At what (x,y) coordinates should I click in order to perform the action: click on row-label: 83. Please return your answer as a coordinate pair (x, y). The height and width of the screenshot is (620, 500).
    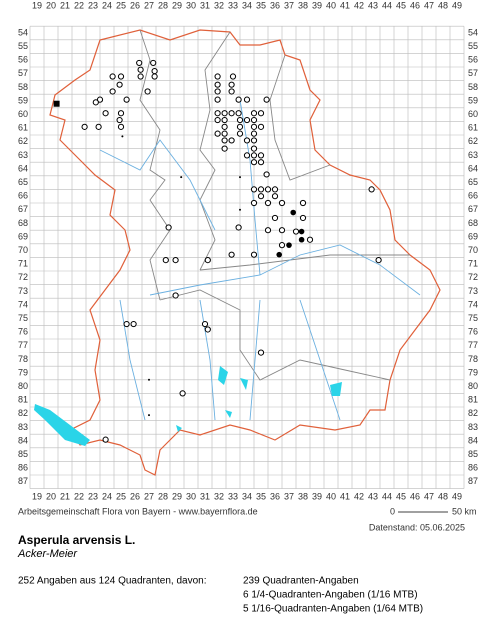
    Looking at the image, I should click on (473, 427).